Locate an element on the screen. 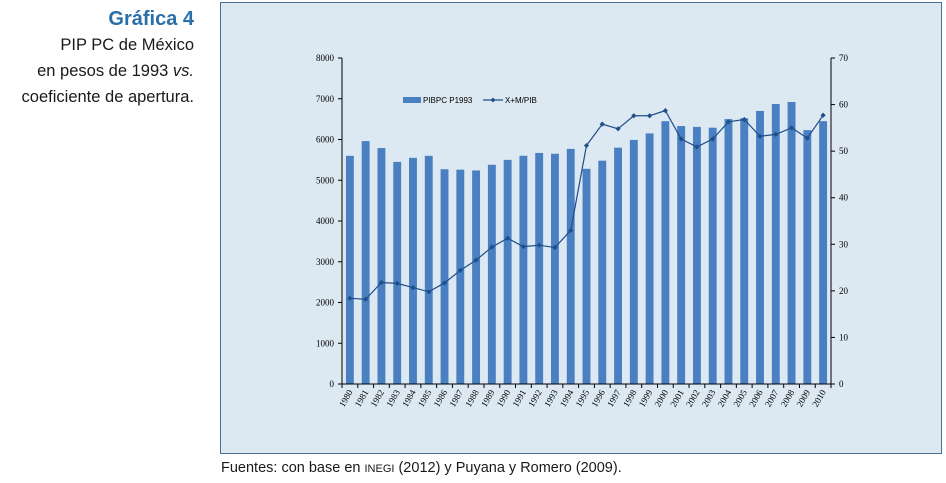 Image resolution: width=946 pixels, height=483 pixels. left-tick-label: 7000 is located at coordinates (325, 99).